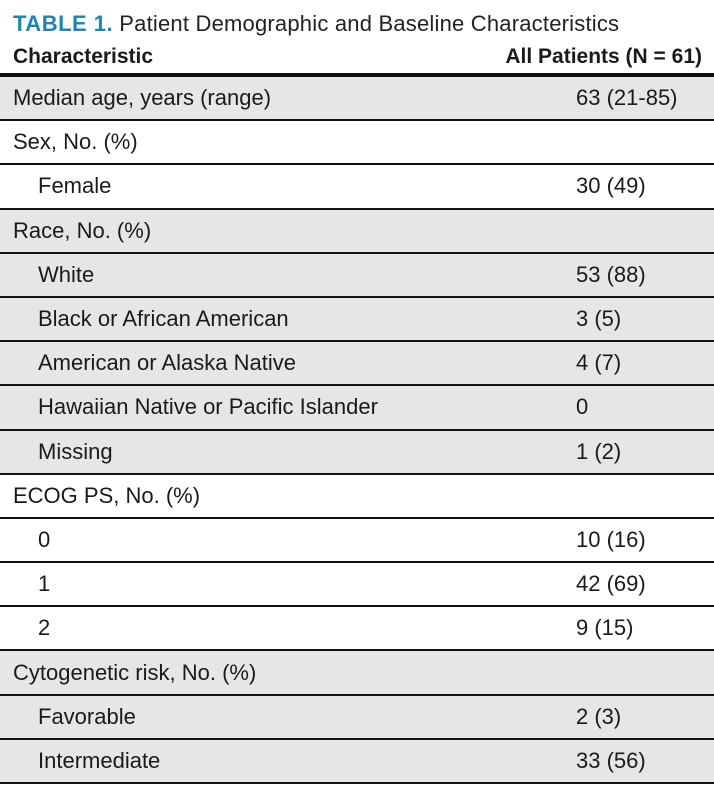 The image size is (714, 795). Describe the element at coordinates (163, 319) in the screenshot. I see `row-label: Black or African American` at that location.